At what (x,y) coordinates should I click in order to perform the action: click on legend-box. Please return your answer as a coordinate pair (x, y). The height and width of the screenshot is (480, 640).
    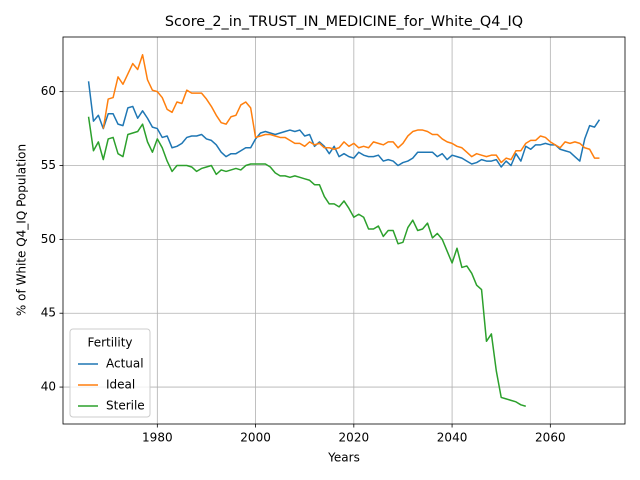
    Looking at the image, I should click on (110, 373).